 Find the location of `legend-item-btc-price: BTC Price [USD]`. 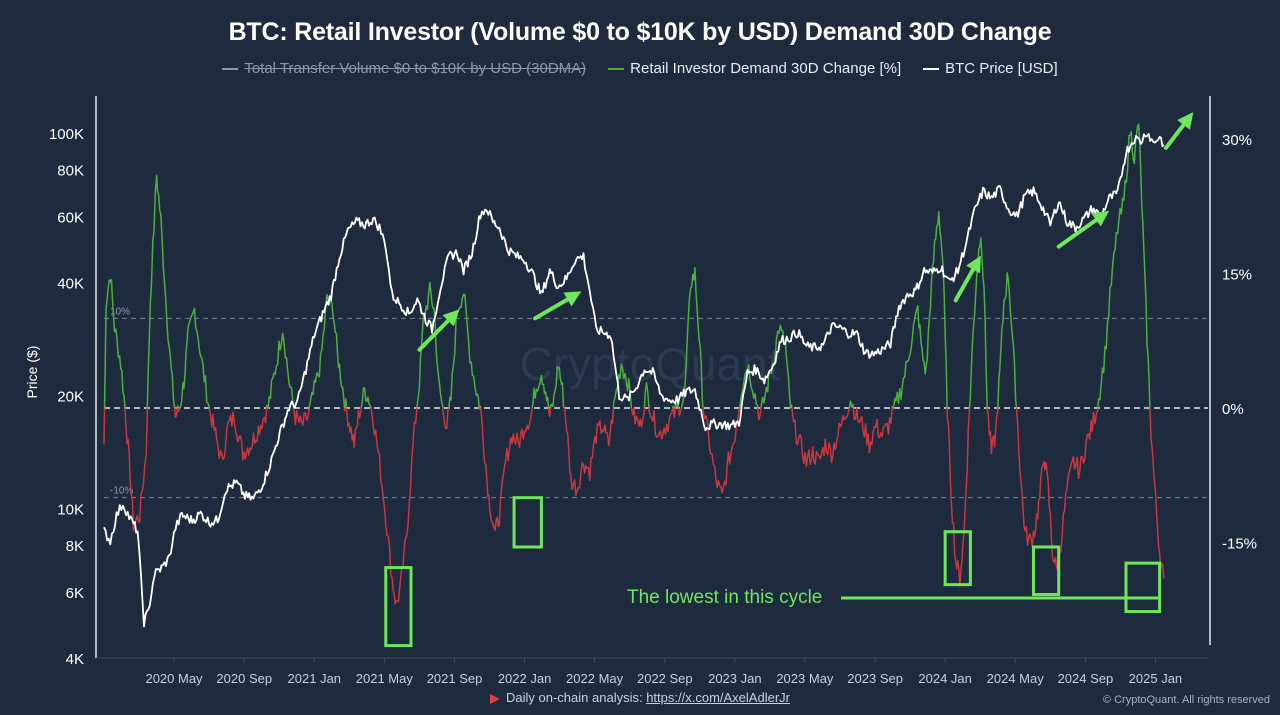

legend-item-btc-price: BTC Price [USD] is located at coordinates (990, 68).